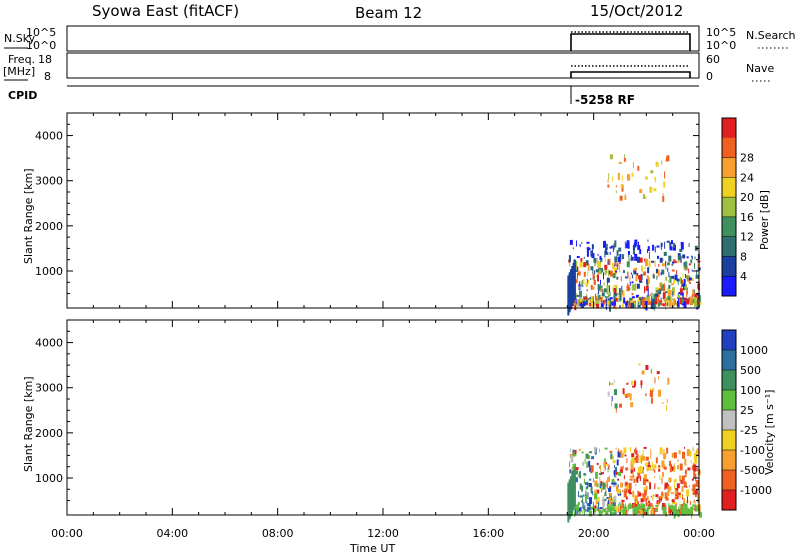 The width and height of the screenshot is (800, 554). What do you see at coordinates (21, 59) in the screenshot?
I see `freq-label: Freq.` at bounding box center [21, 59].